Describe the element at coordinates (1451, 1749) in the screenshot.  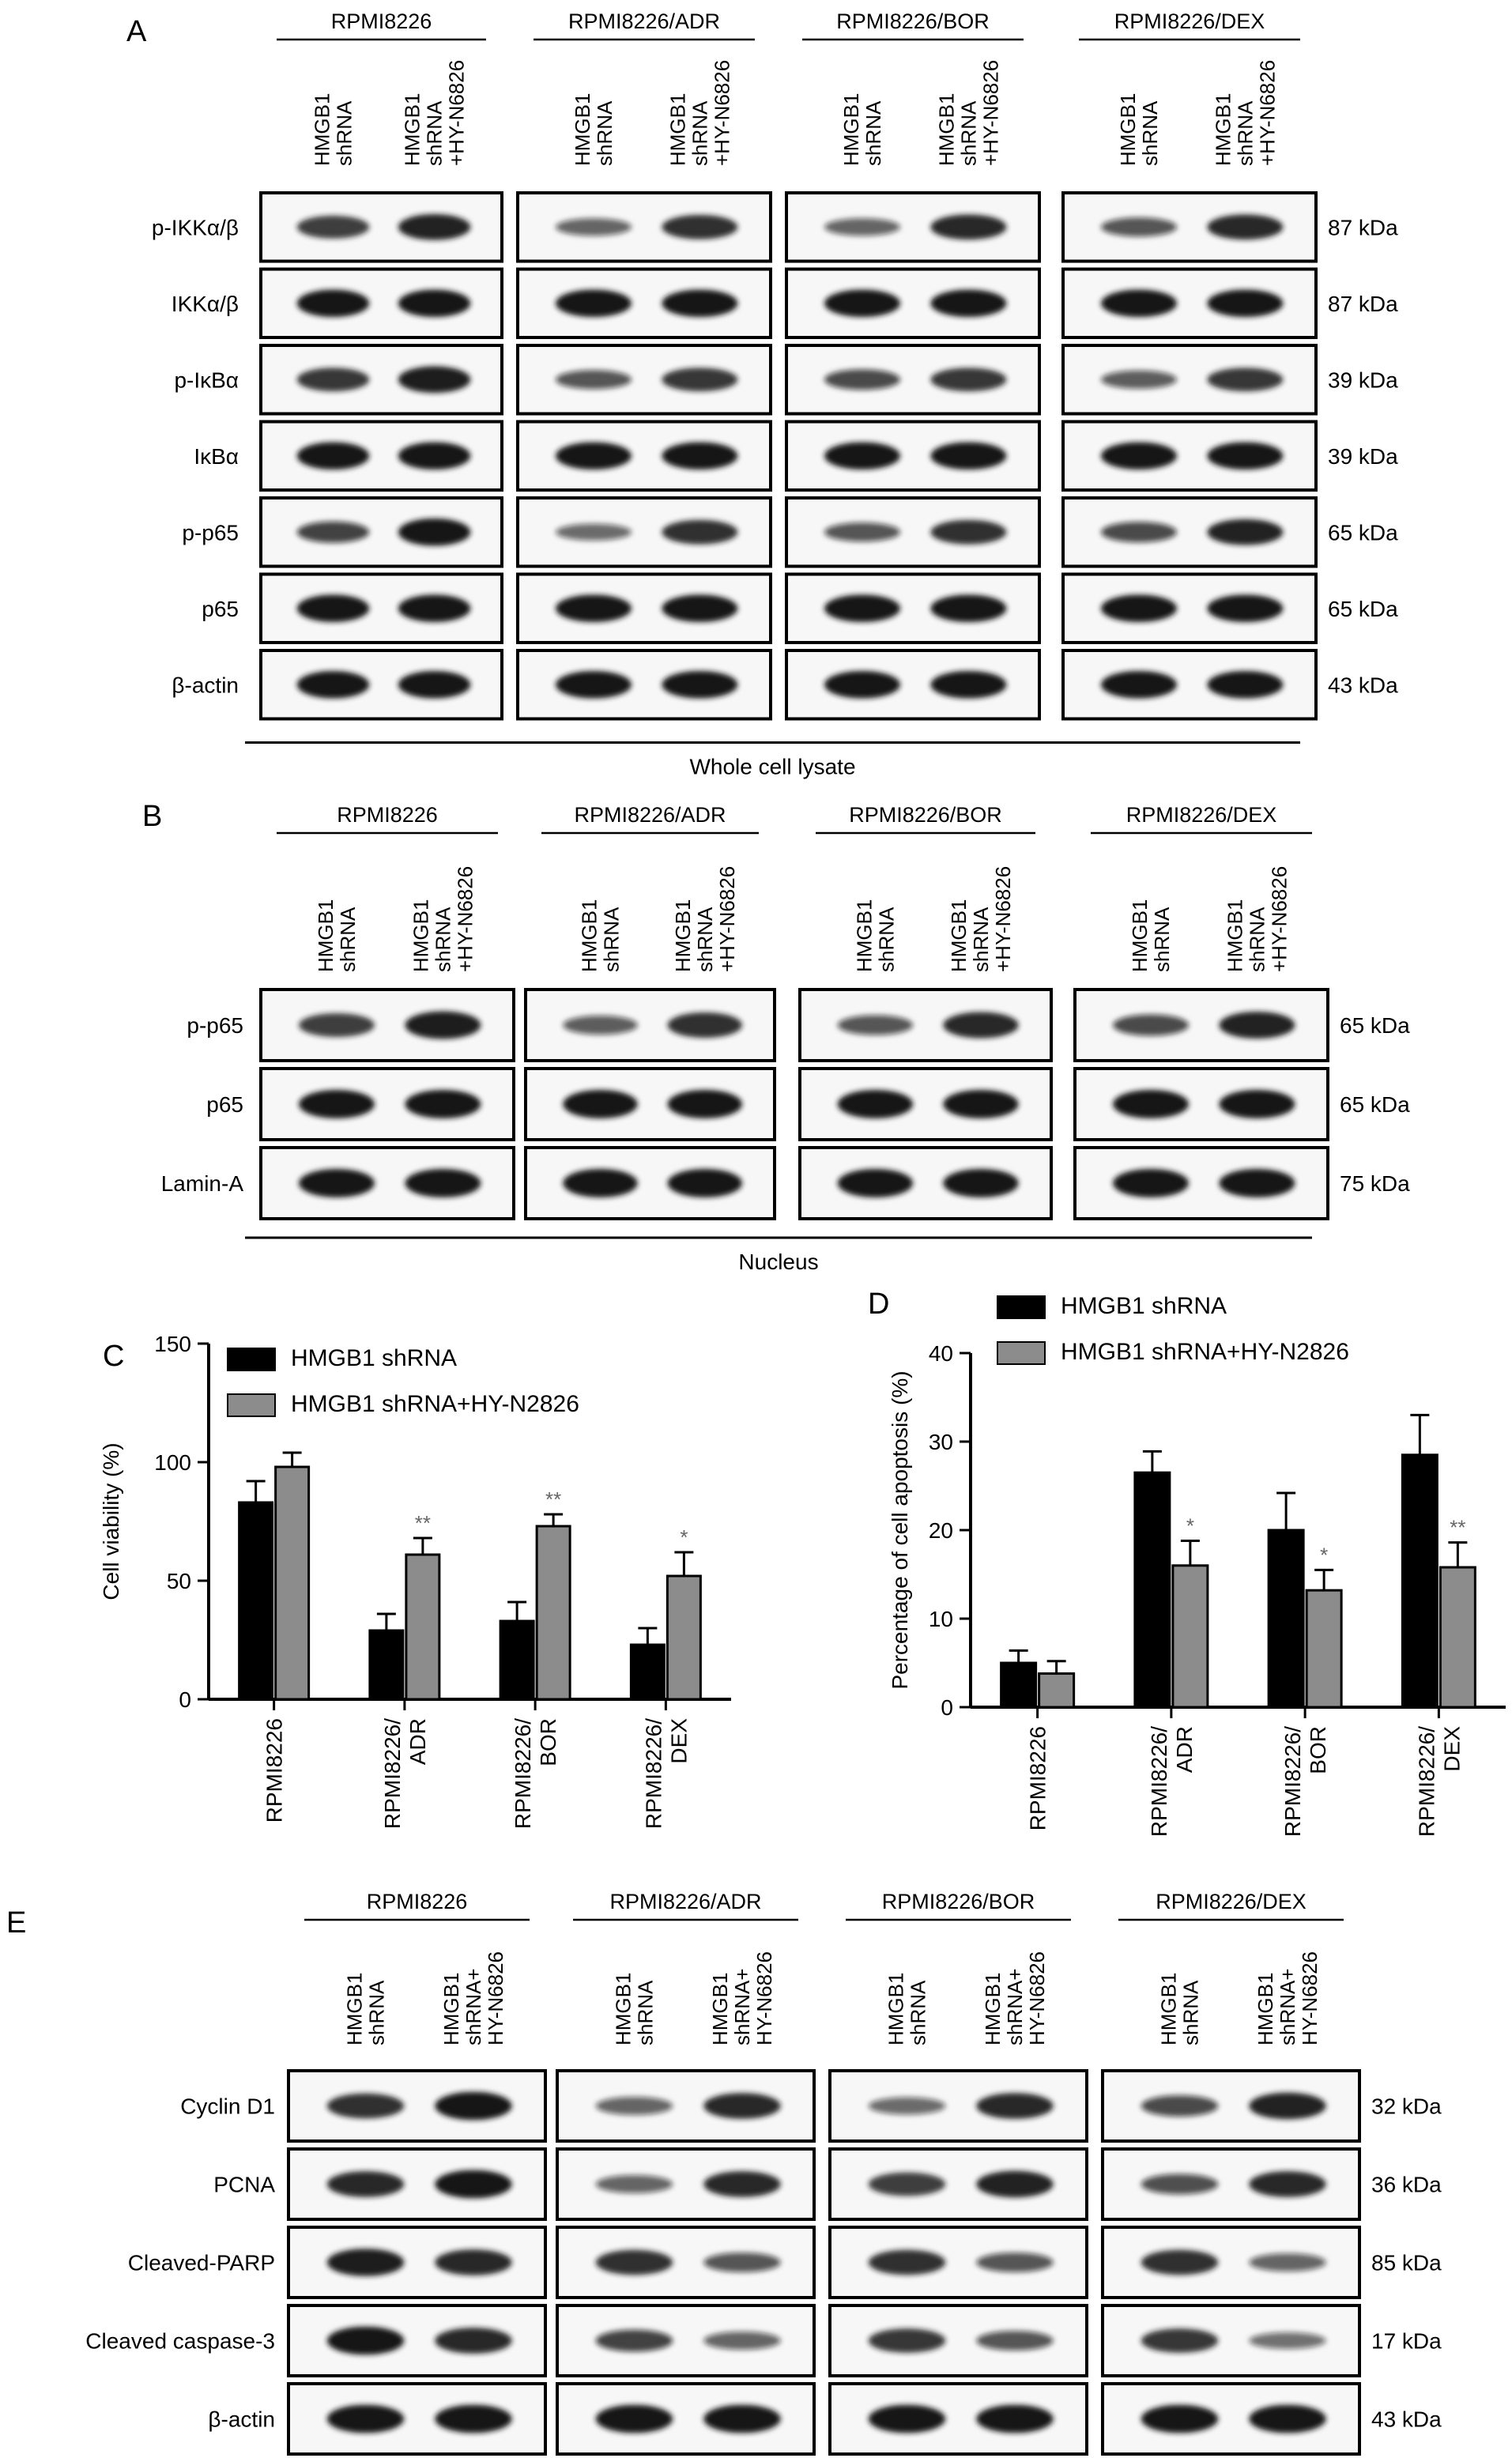
I see `x-tick-label: DEX` at that location.